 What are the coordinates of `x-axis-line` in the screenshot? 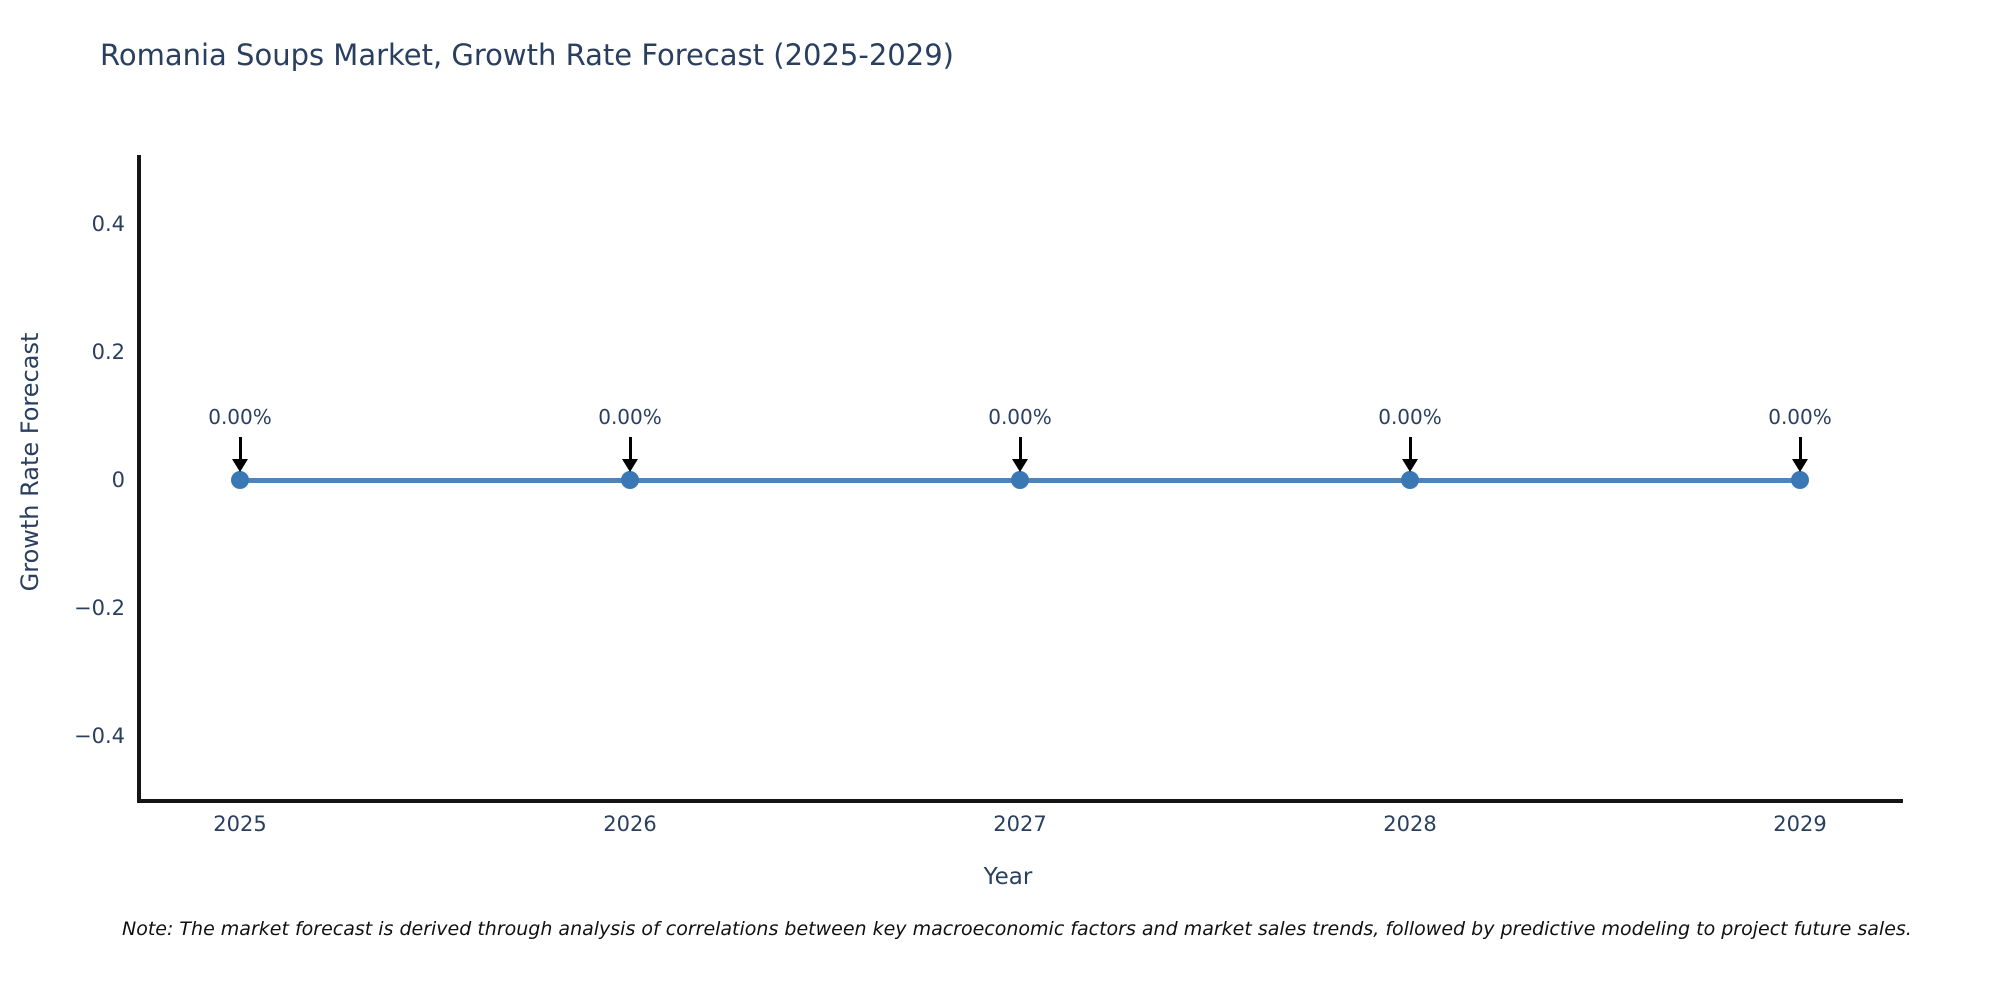 It's located at (1020, 801).